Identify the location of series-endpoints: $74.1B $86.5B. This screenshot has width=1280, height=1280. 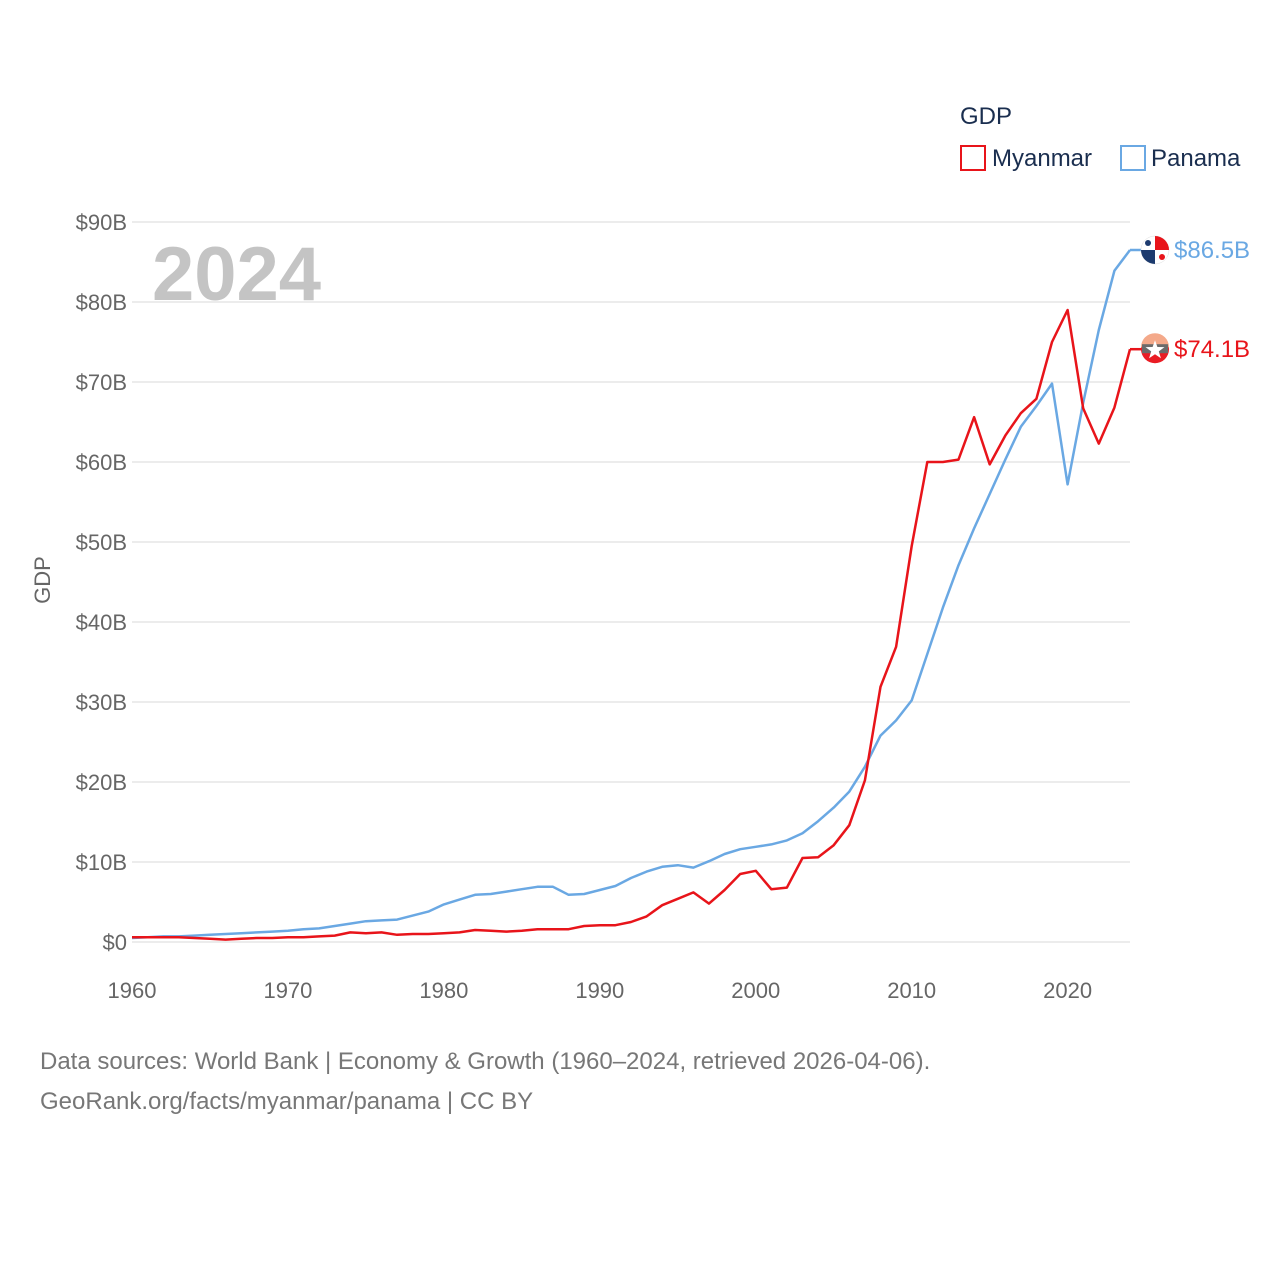
(1190, 299).